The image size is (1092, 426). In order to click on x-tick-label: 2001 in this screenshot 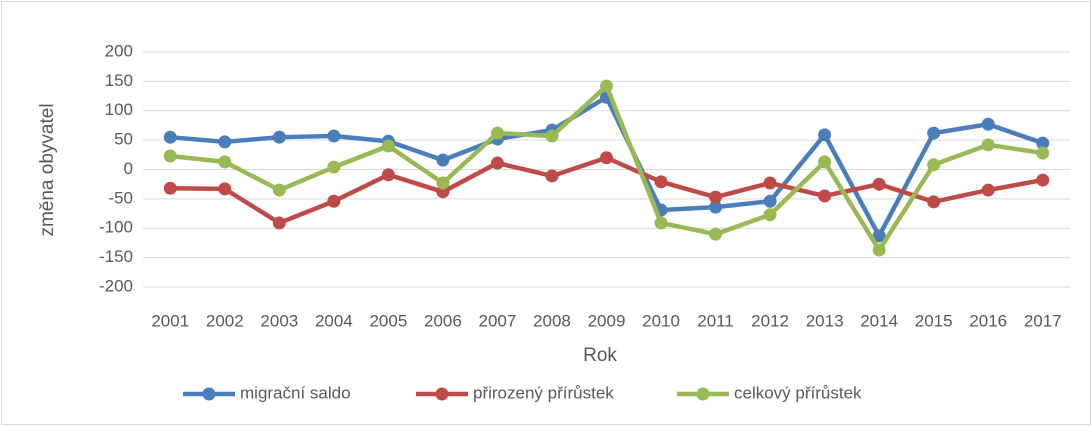, I will do `click(170, 320)`.